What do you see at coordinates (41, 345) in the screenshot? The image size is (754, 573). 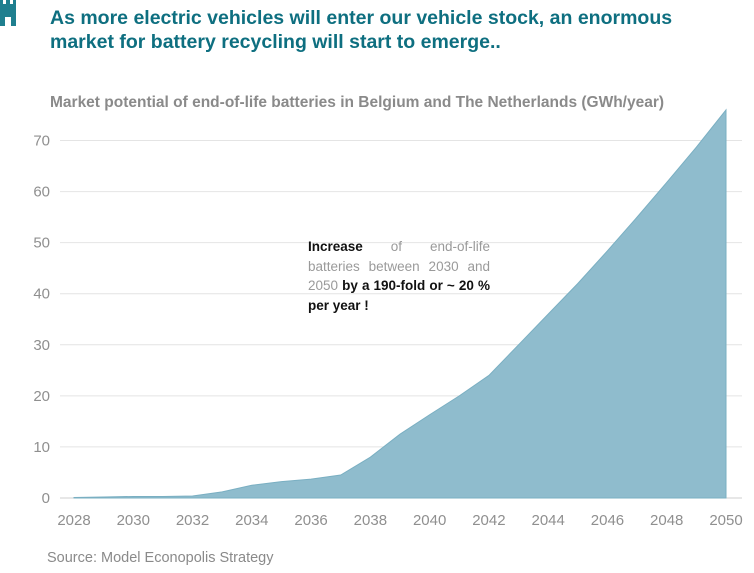 I see `y-tick-label-30: 30` at bounding box center [41, 345].